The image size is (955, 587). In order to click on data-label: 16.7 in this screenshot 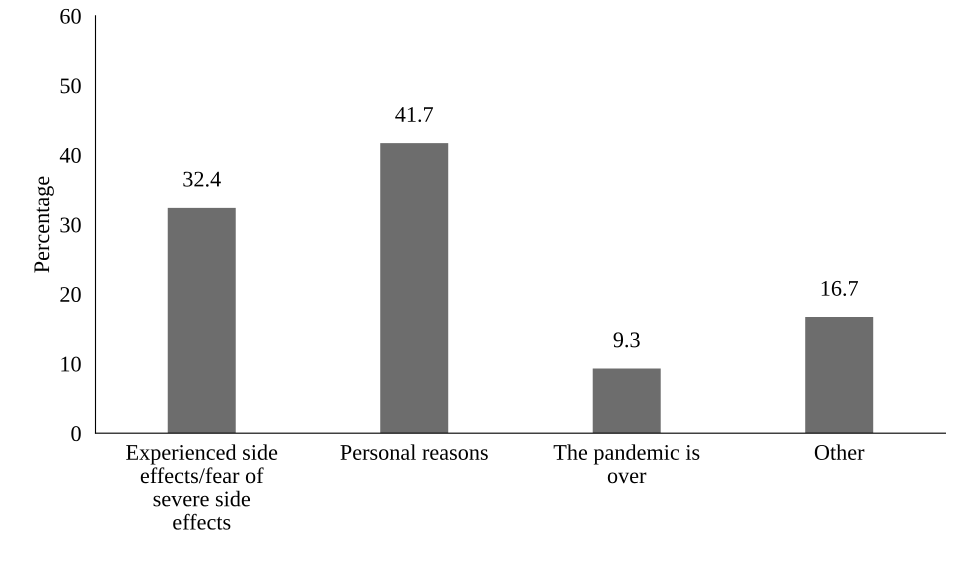, I will do `click(840, 288)`.